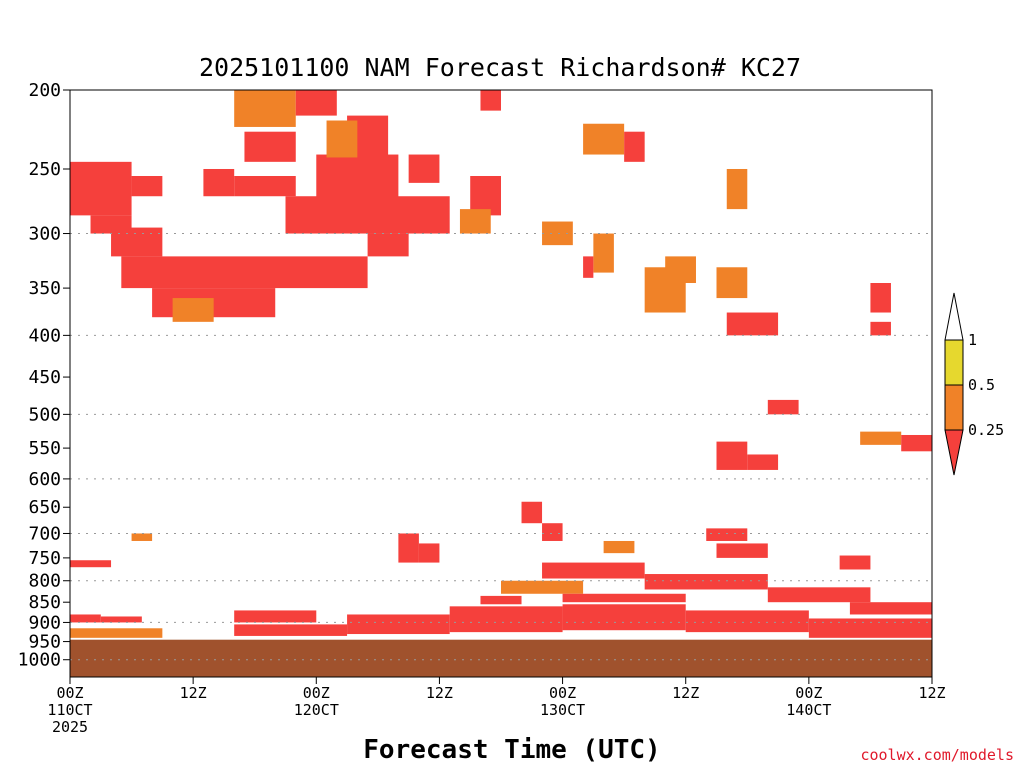 Image resolution: width=1024 pixels, height=768 pixels. What do you see at coordinates (44, 622) in the screenshot?
I see `y-tick-label: 900` at bounding box center [44, 622].